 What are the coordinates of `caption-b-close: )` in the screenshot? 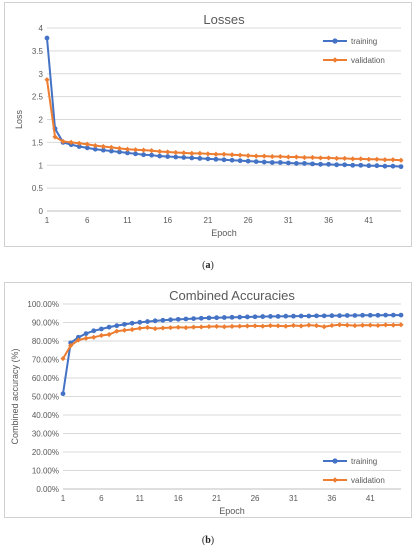 It's located at (212, 540).